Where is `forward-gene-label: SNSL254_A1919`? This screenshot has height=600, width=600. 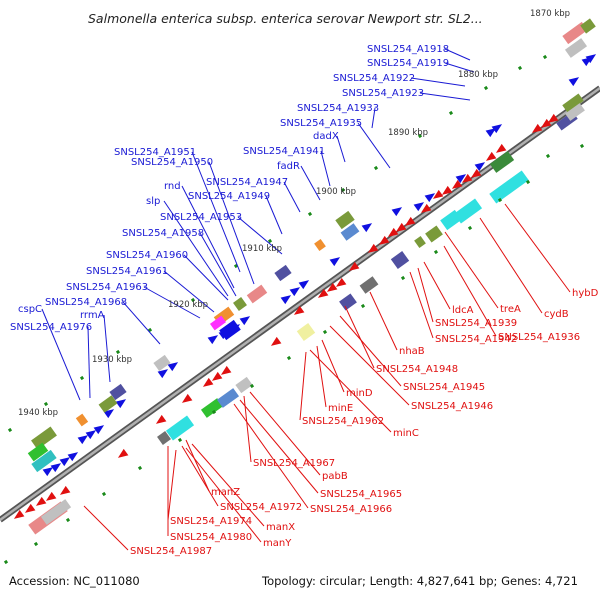
forward-gene-label: SNSL254_A1919 is located at coordinates (408, 63).